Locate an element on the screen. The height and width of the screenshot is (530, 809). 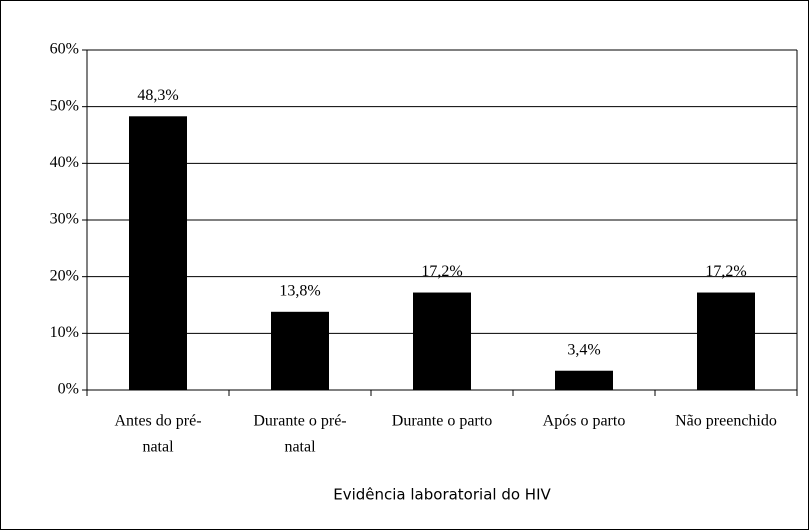
y-tick-label: 10% is located at coordinates (64, 332).